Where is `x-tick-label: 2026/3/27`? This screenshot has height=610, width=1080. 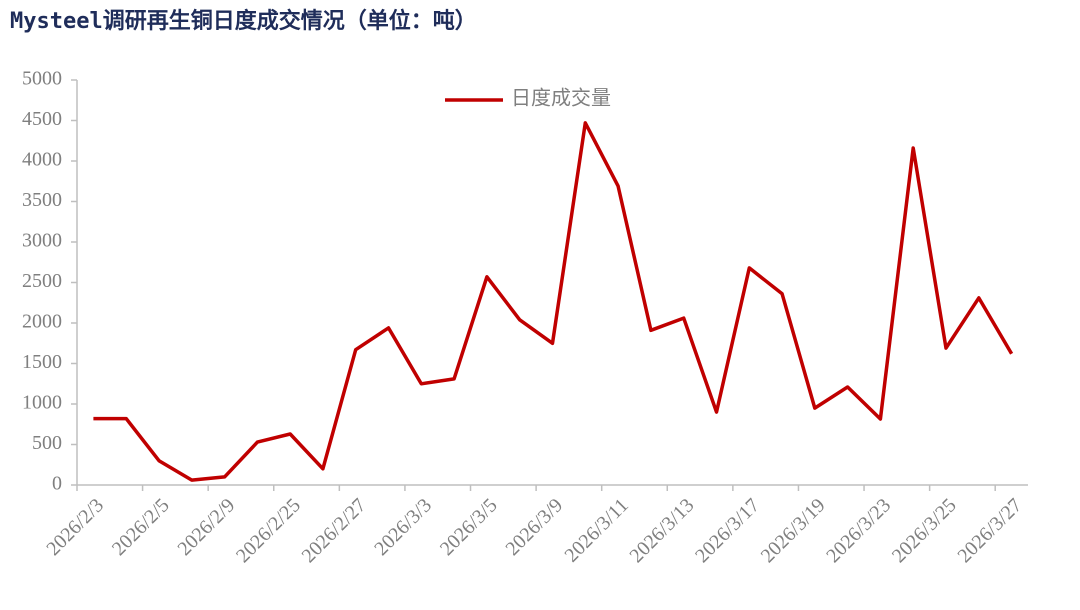 x-tick-label: 2026/3/27 is located at coordinates (989, 530).